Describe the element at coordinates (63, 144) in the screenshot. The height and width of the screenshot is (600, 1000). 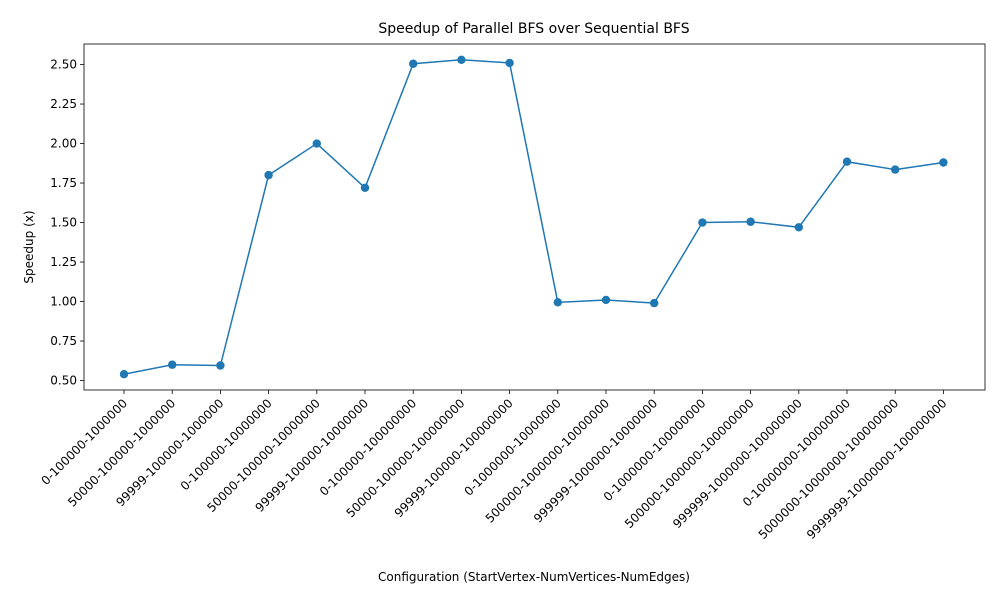
I see `y-tick-label: 2.00` at that location.